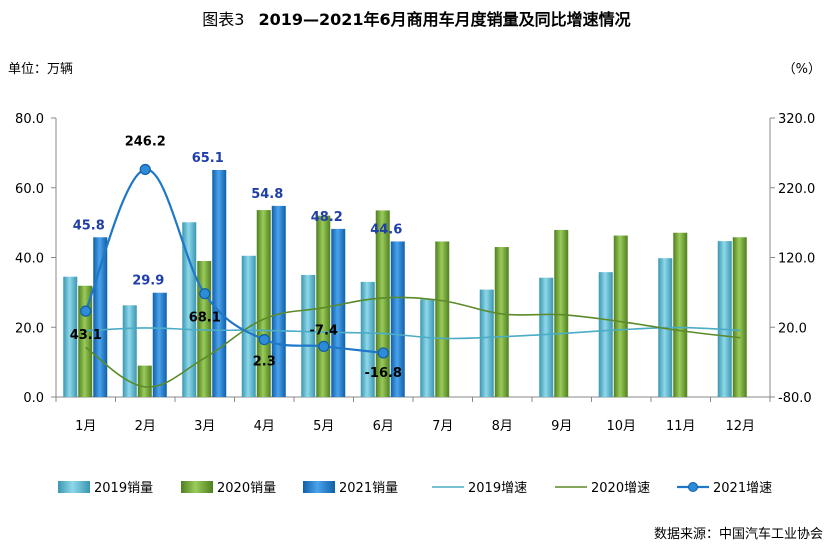 This screenshot has height=546, width=833. What do you see at coordinates (327, 217) in the screenshot?
I see `bar-data-label: 48.2` at bounding box center [327, 217].